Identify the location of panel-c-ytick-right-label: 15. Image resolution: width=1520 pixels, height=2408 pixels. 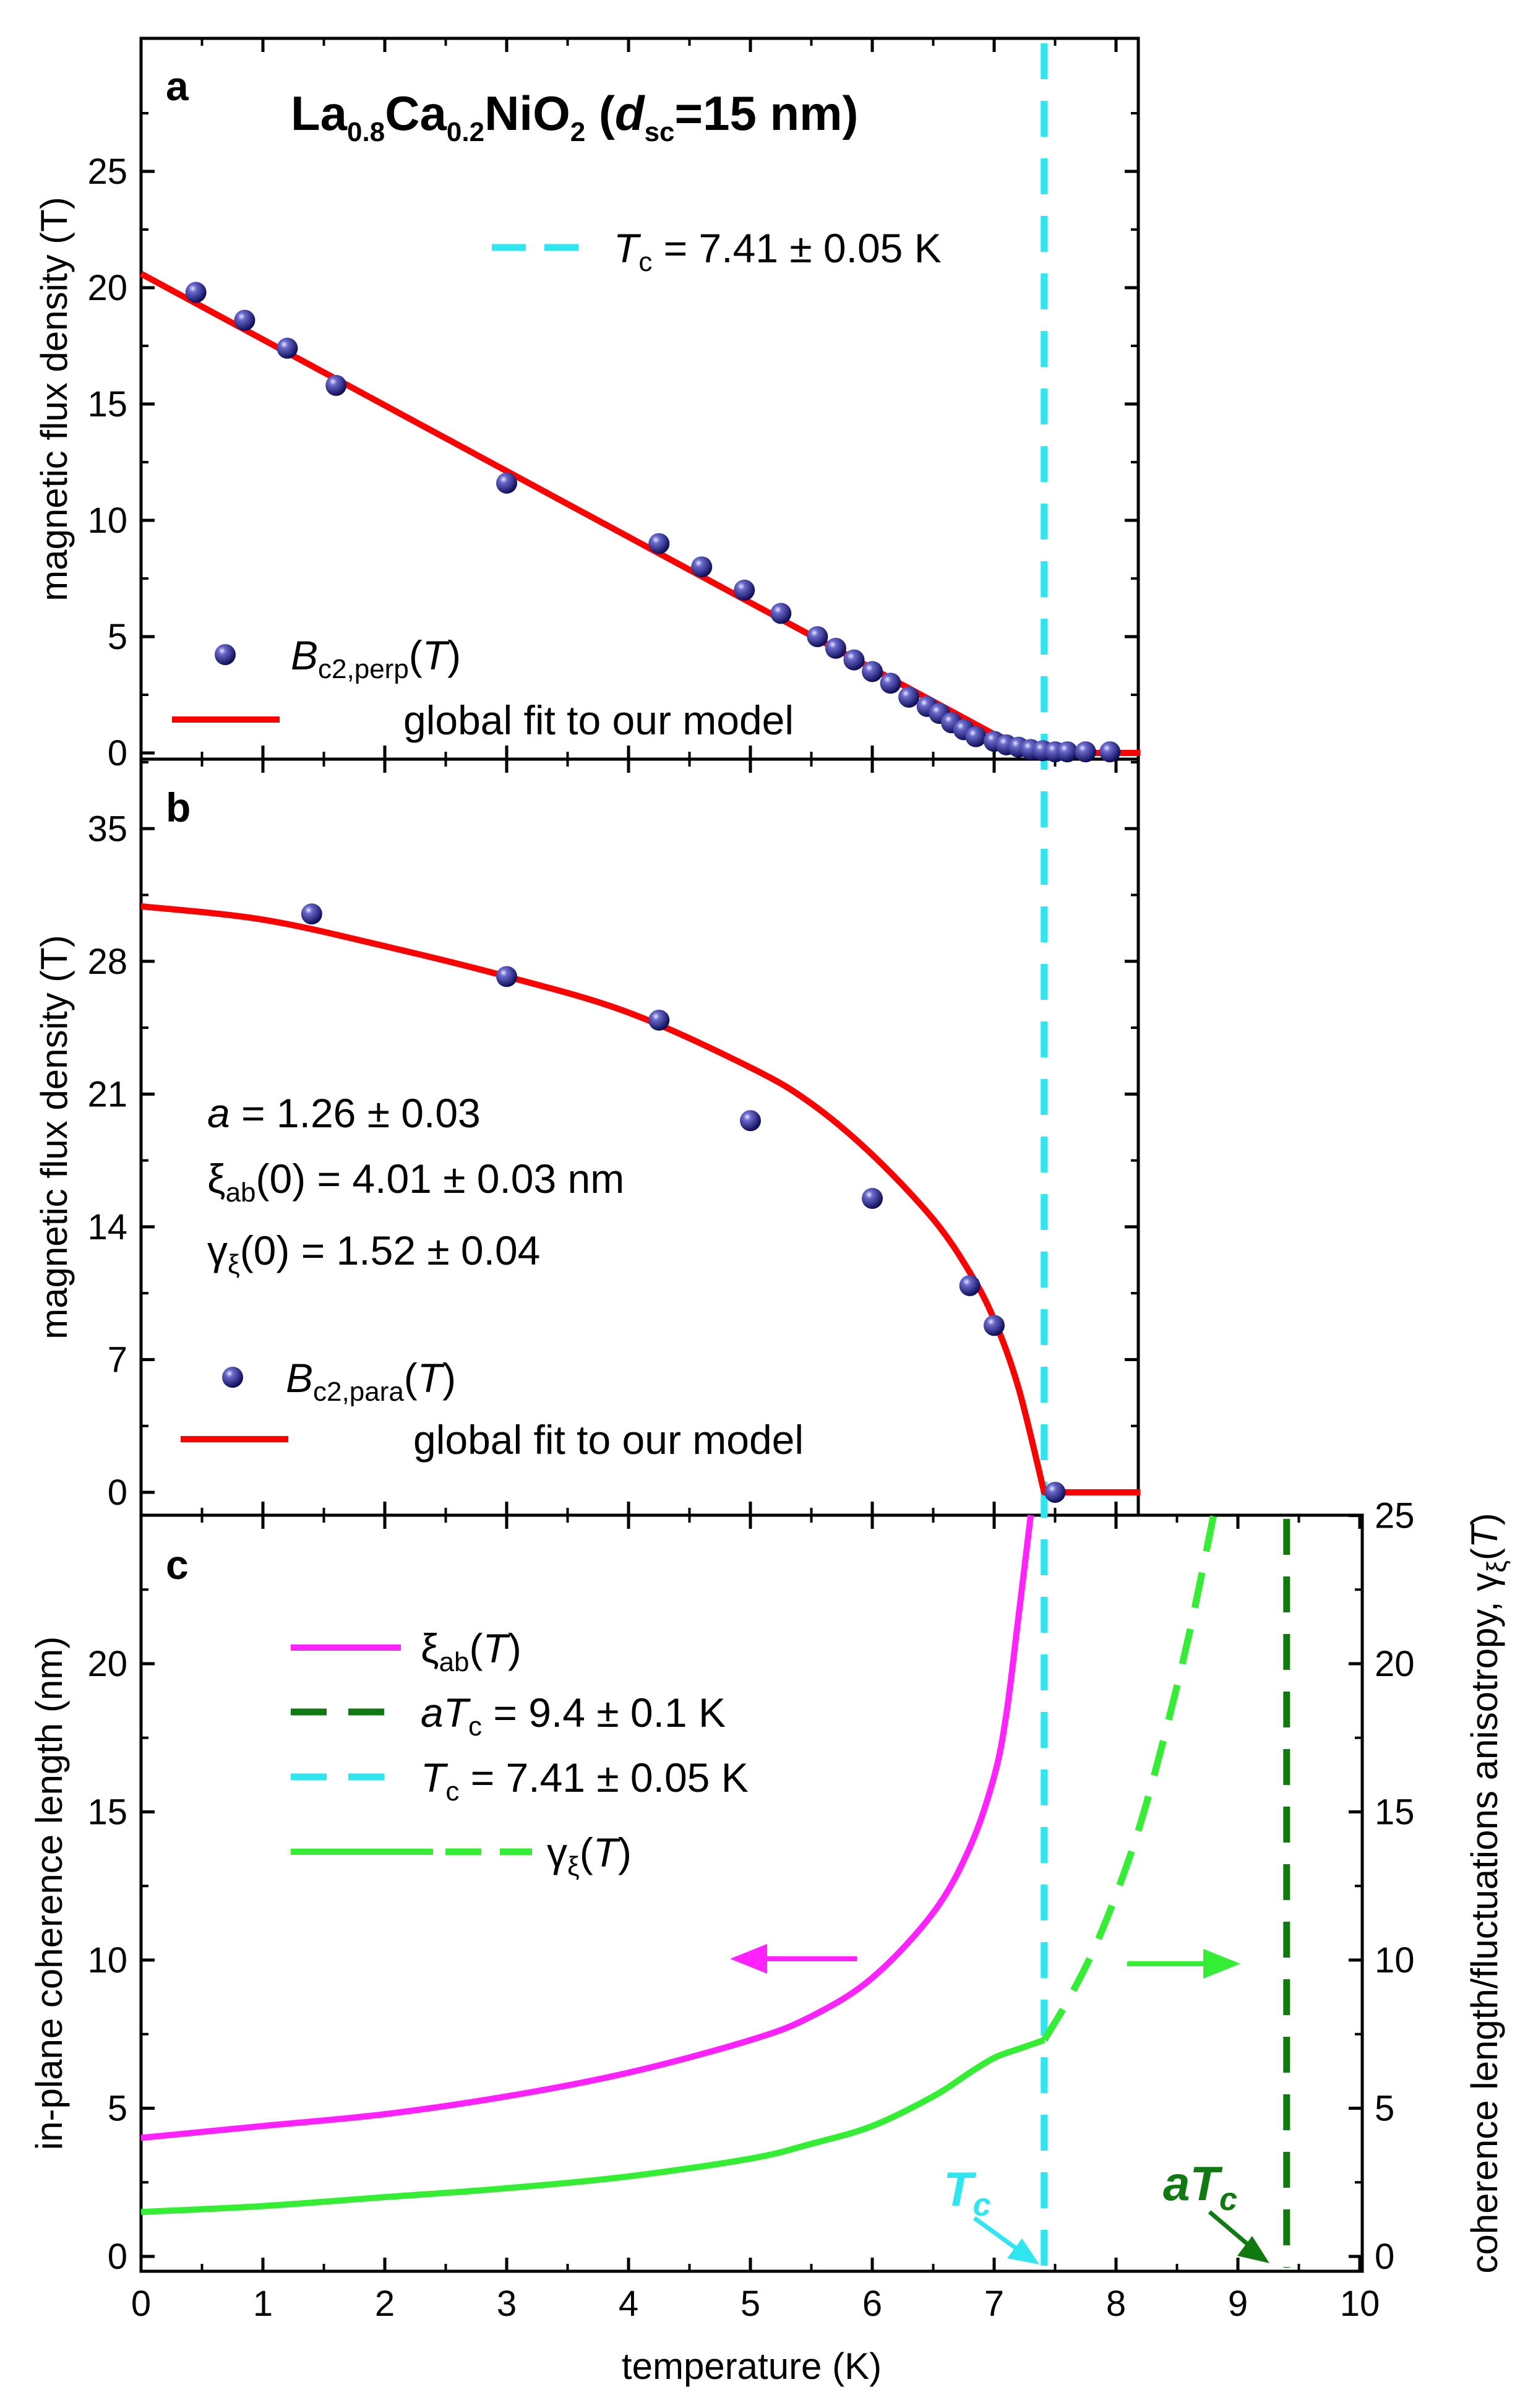
(1395, 1813).